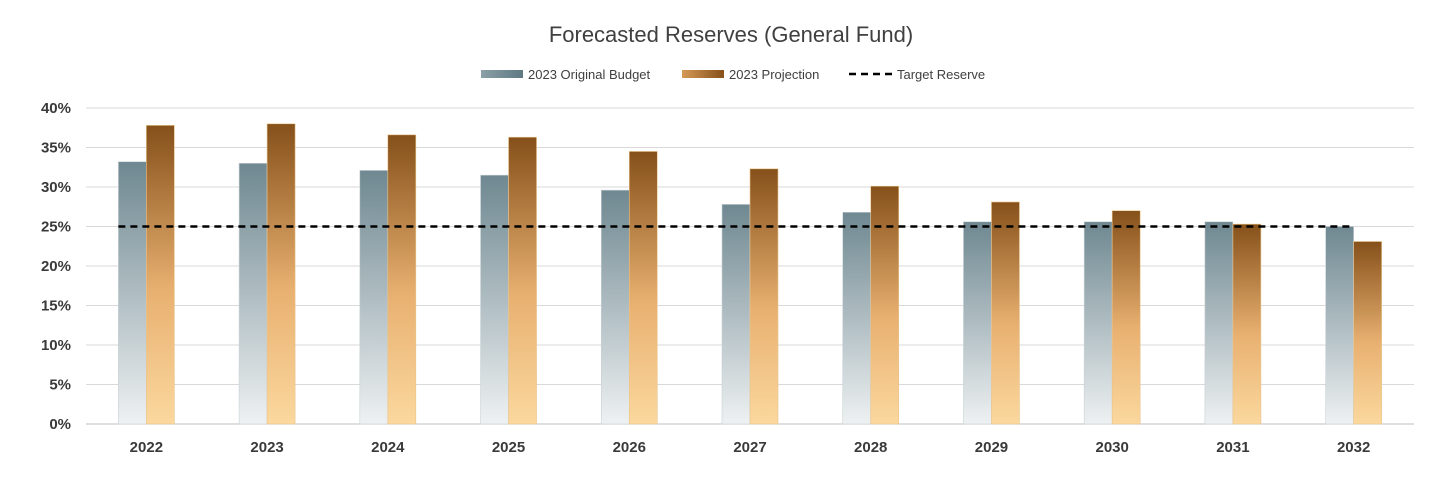 The image size is (1456, 486). I want to click on y-tick-label: 0%, so click(60, 424).